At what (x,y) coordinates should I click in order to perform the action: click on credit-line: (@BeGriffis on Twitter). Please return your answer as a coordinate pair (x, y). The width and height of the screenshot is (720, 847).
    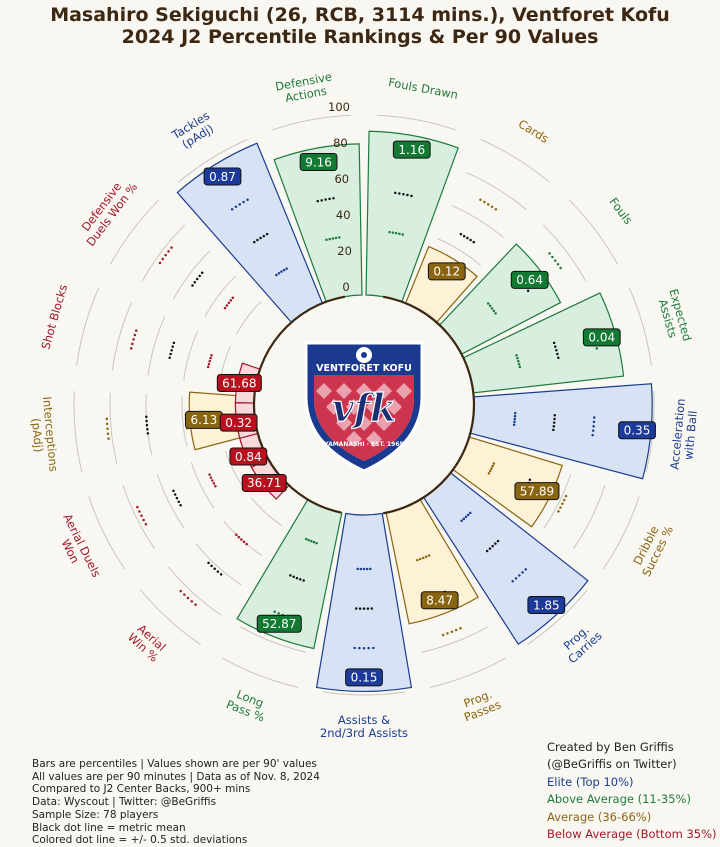
    Looking at the image, I should click on (612, 764).